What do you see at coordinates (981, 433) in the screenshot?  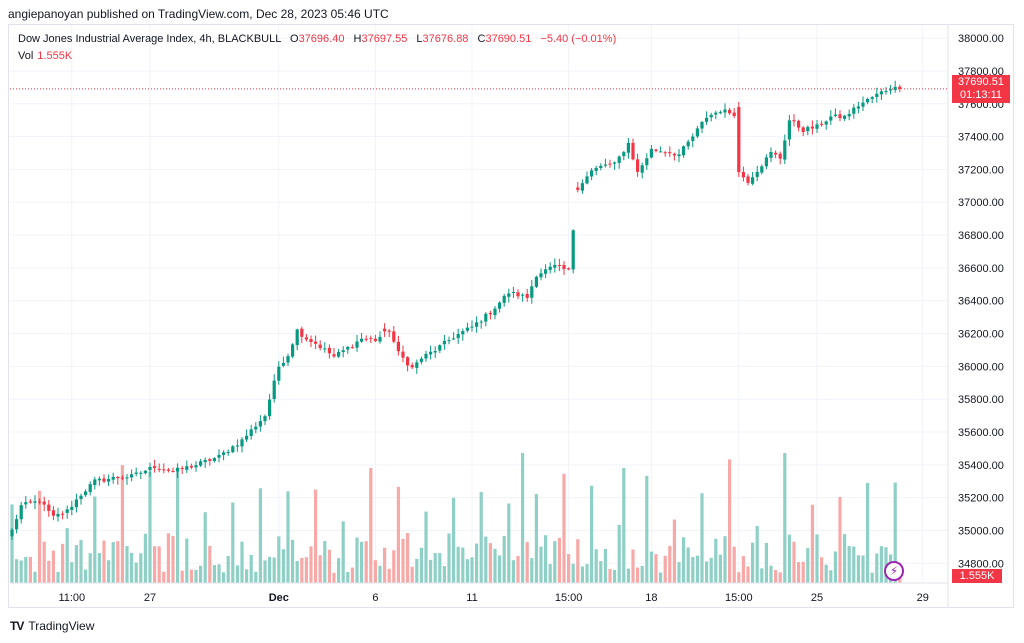 I see `price-tick-label-12: 35600.00` at bounding box center [981, 433].